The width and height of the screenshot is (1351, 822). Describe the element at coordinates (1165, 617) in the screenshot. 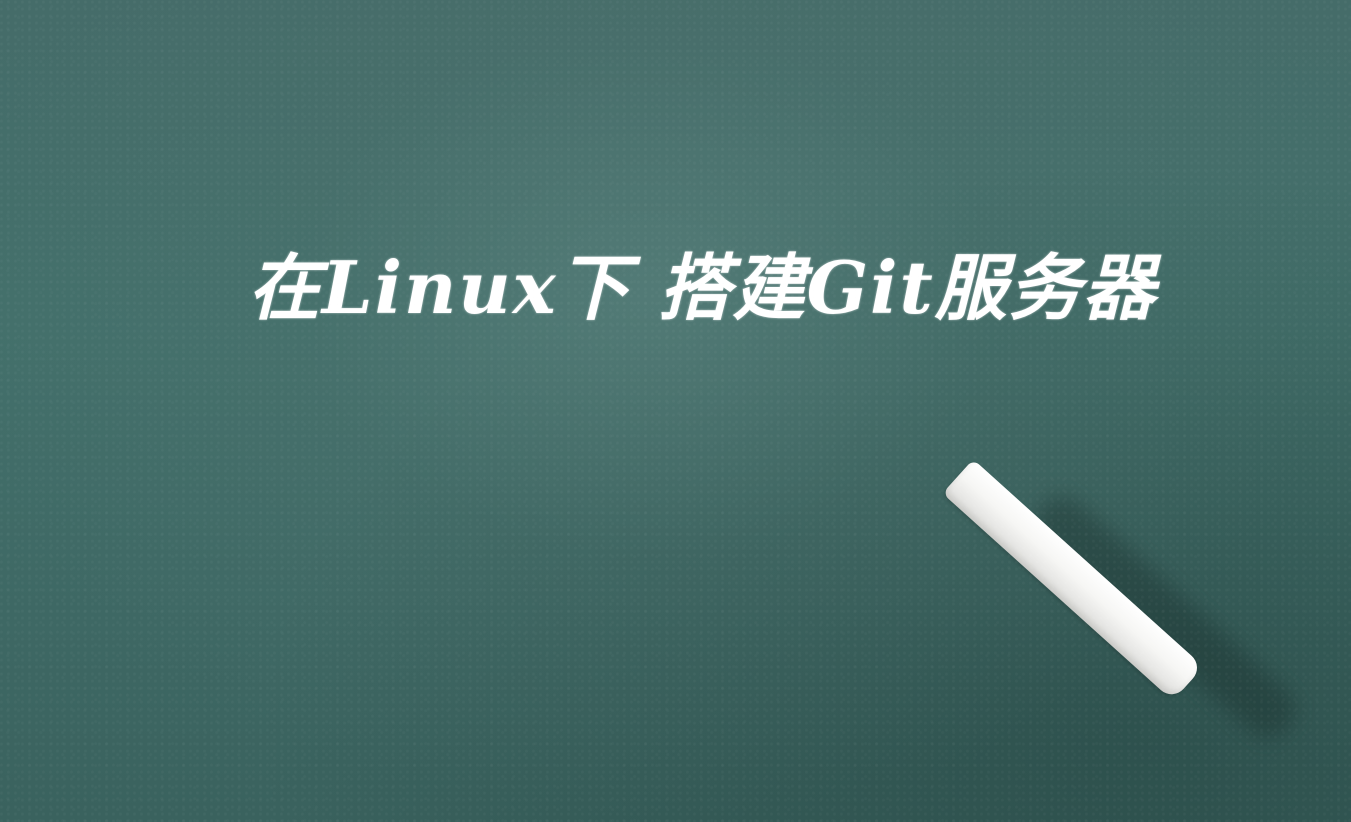

I see `chalk-shadow` at that location.